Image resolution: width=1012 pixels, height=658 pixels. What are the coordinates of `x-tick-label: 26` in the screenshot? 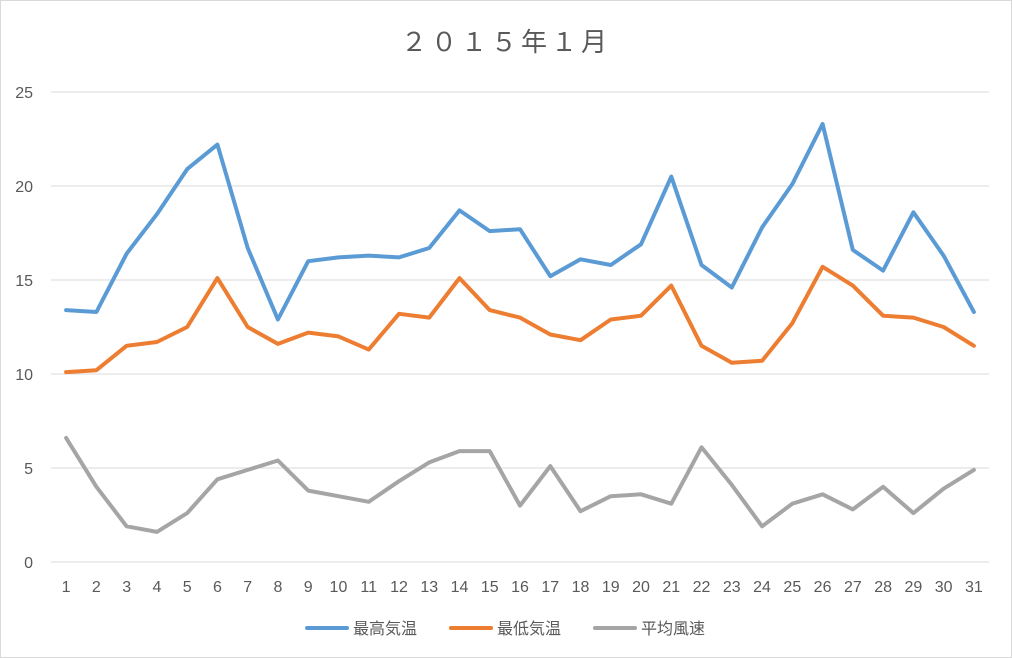 It's located at (823, 587).